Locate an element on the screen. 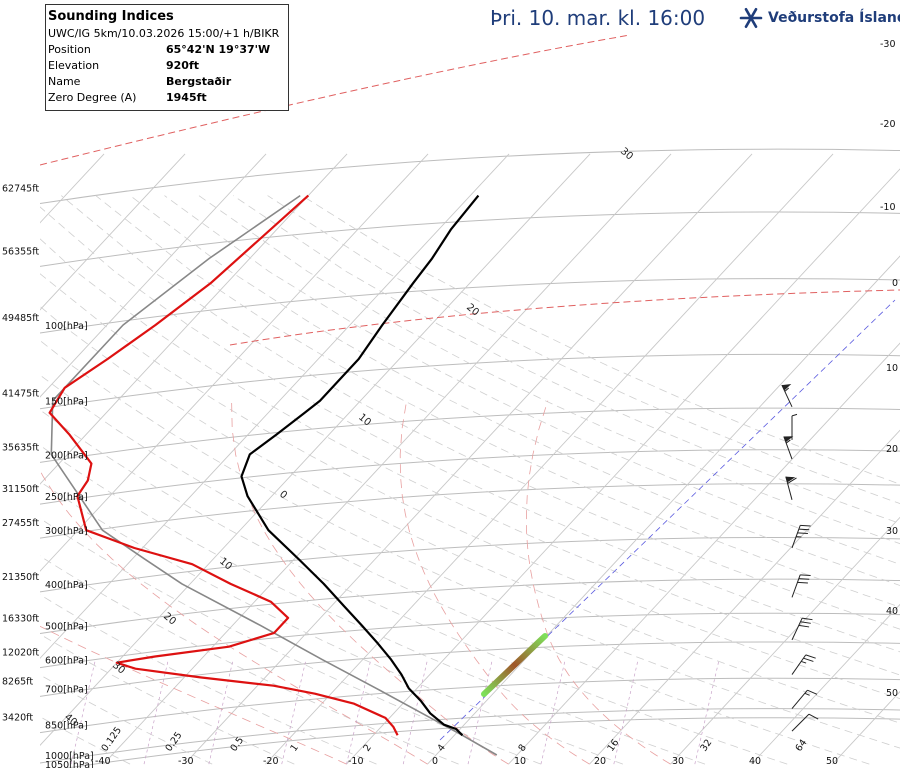 This screenshot has width=900, height=768. bottom-temp-tick: -20 is located at coordinates (271, 761).